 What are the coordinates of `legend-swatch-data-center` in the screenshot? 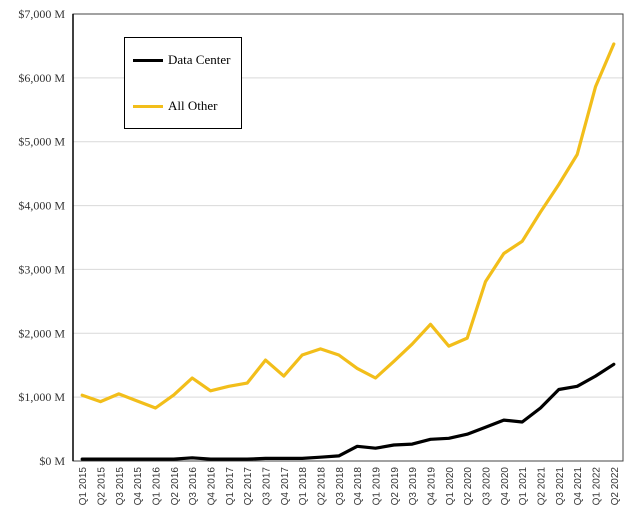 It's located at (148, 60).